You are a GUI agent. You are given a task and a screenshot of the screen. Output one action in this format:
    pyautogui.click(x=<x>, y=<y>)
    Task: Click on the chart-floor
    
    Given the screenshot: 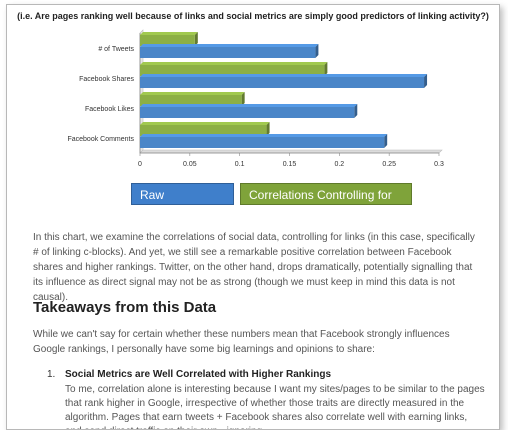 What is the action you would take?
    pyautogui.click(x=291, y=151)
    